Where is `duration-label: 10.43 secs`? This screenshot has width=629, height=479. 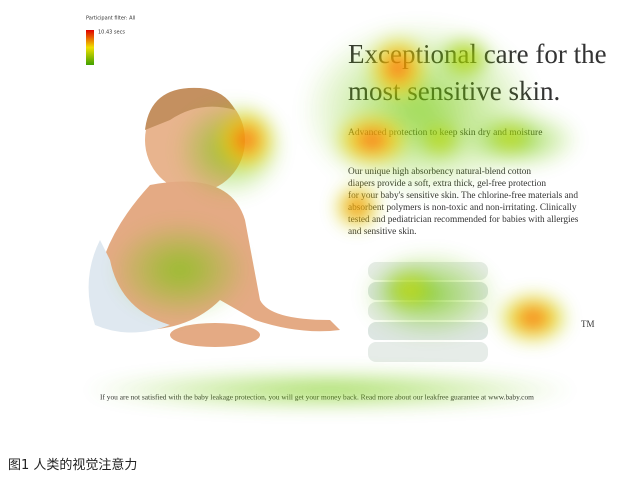
duration-label: 10.43 secs is located at coordinates (111, 33).